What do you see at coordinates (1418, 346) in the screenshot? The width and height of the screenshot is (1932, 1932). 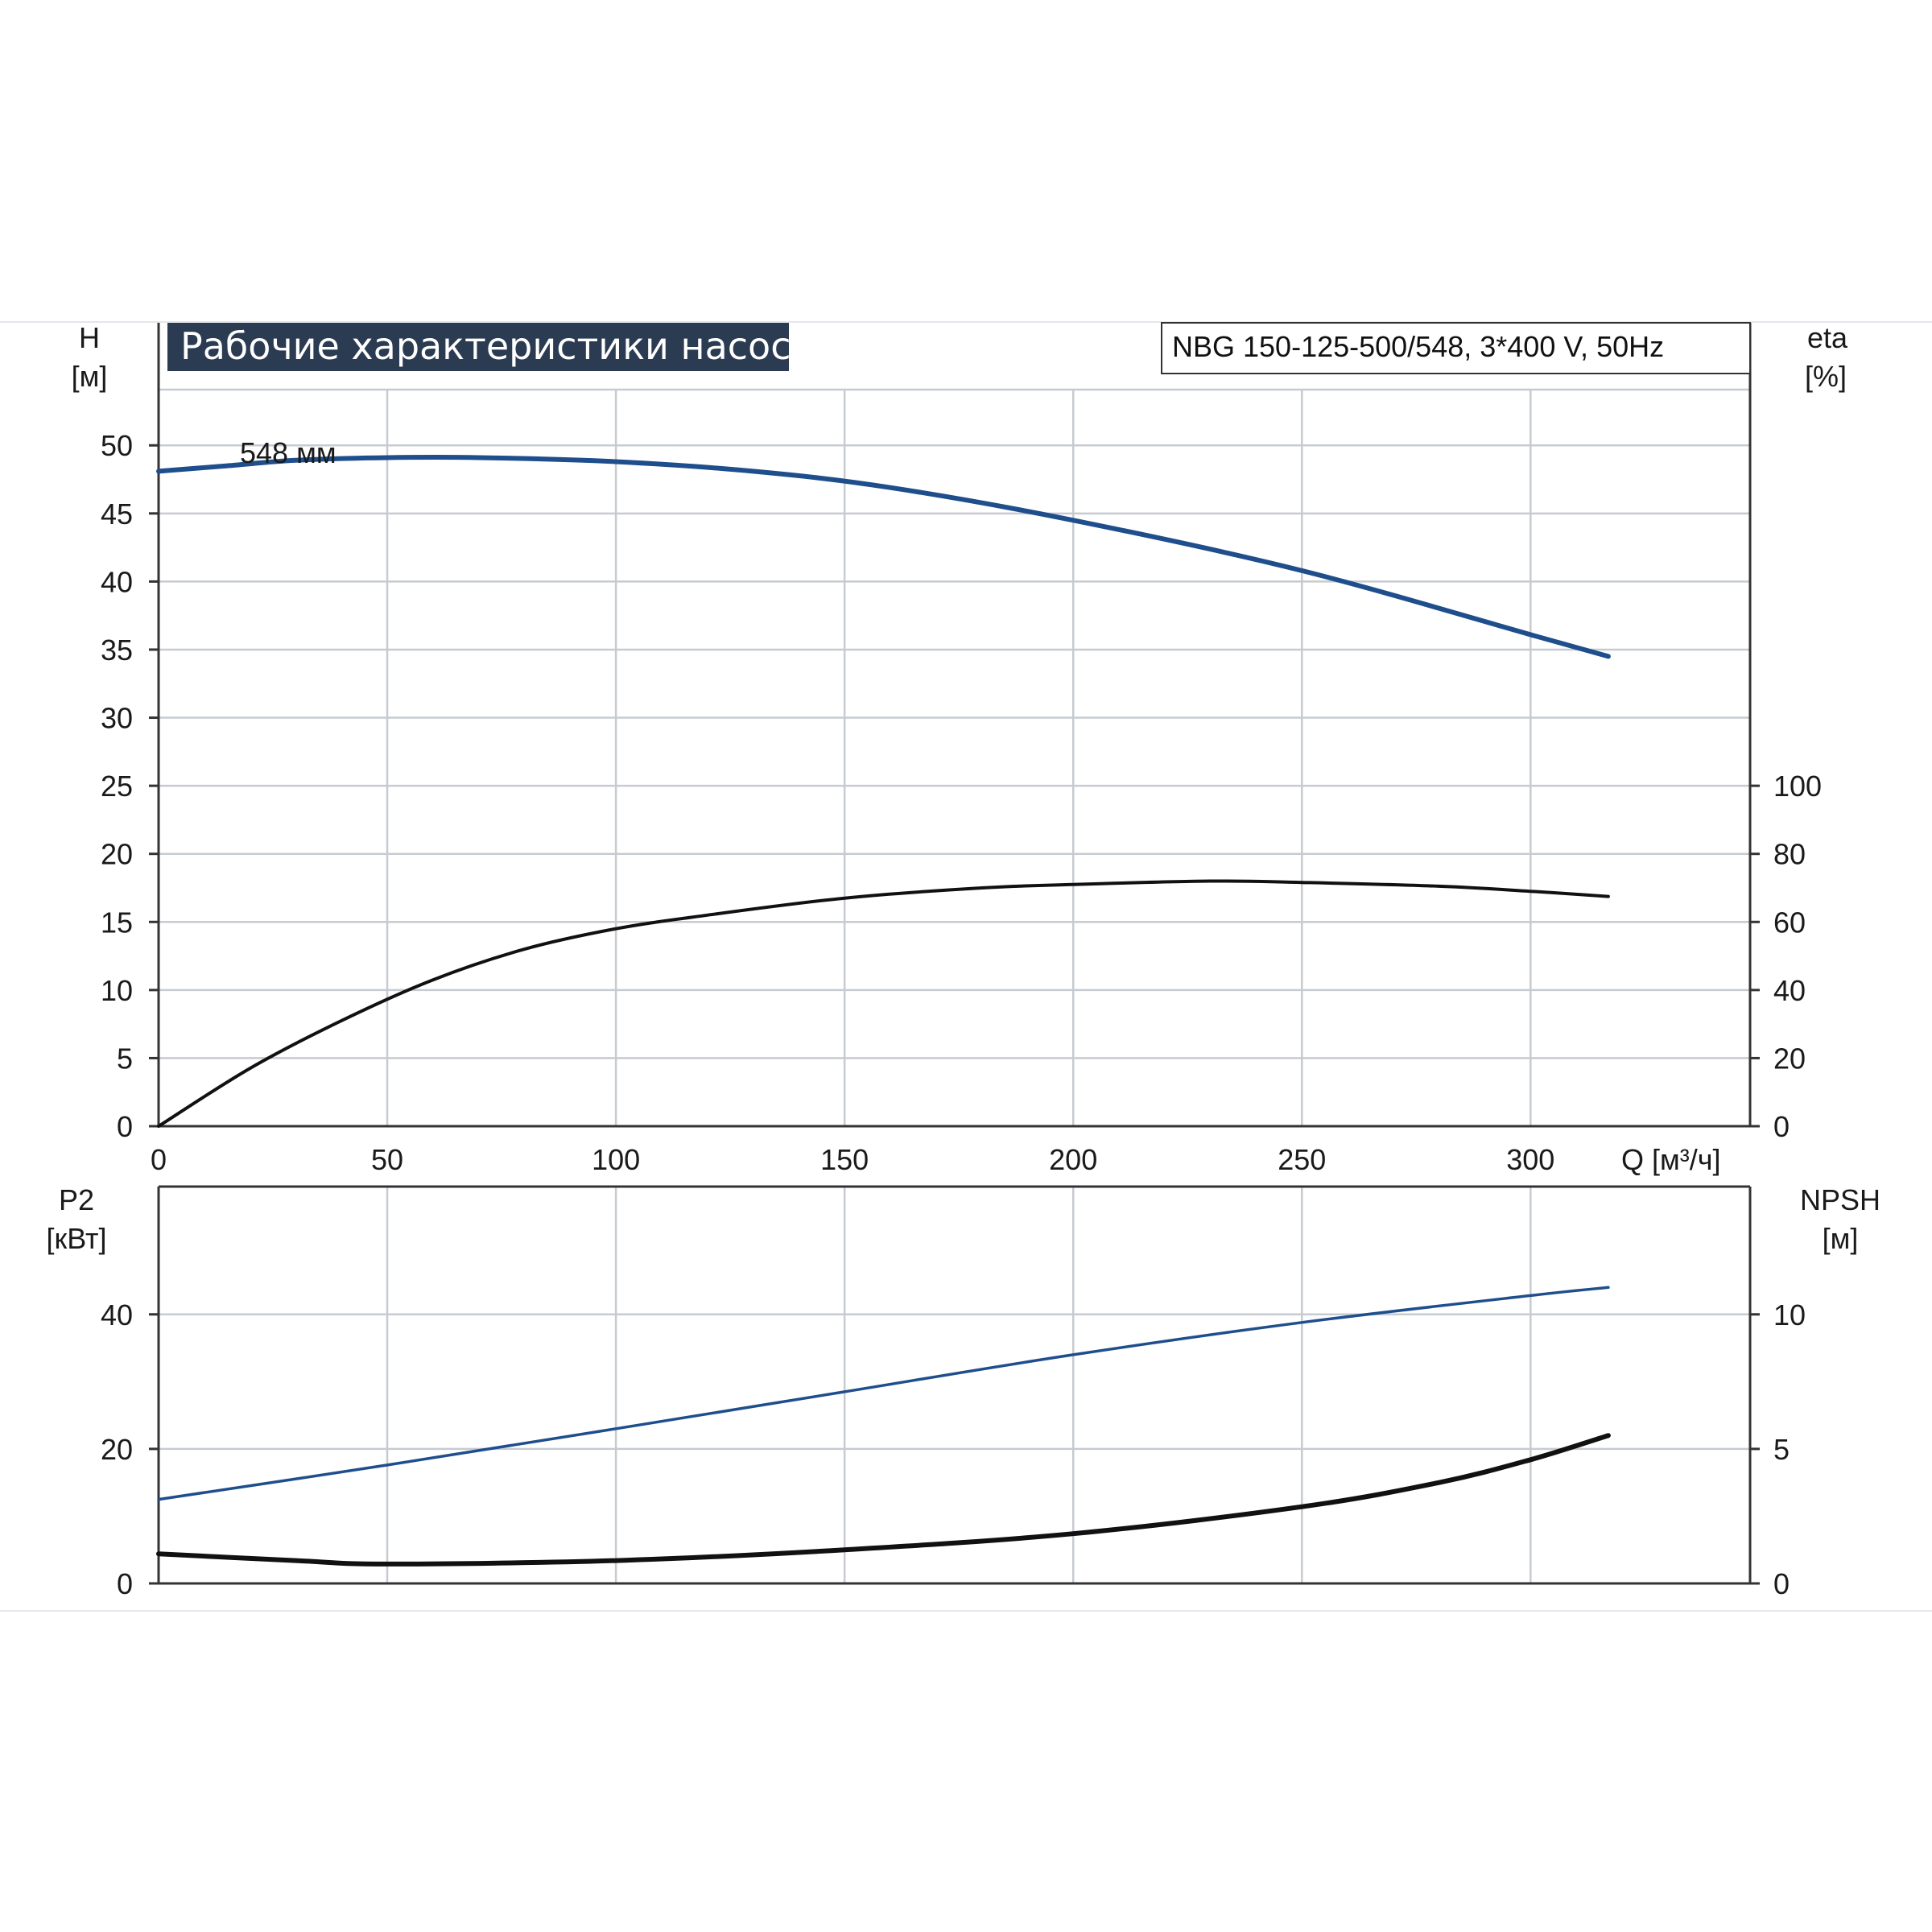 I see `model-label: NBG 150-125-500/548, 3*400 V, 50Hz` at bounding box center [1418, 346].